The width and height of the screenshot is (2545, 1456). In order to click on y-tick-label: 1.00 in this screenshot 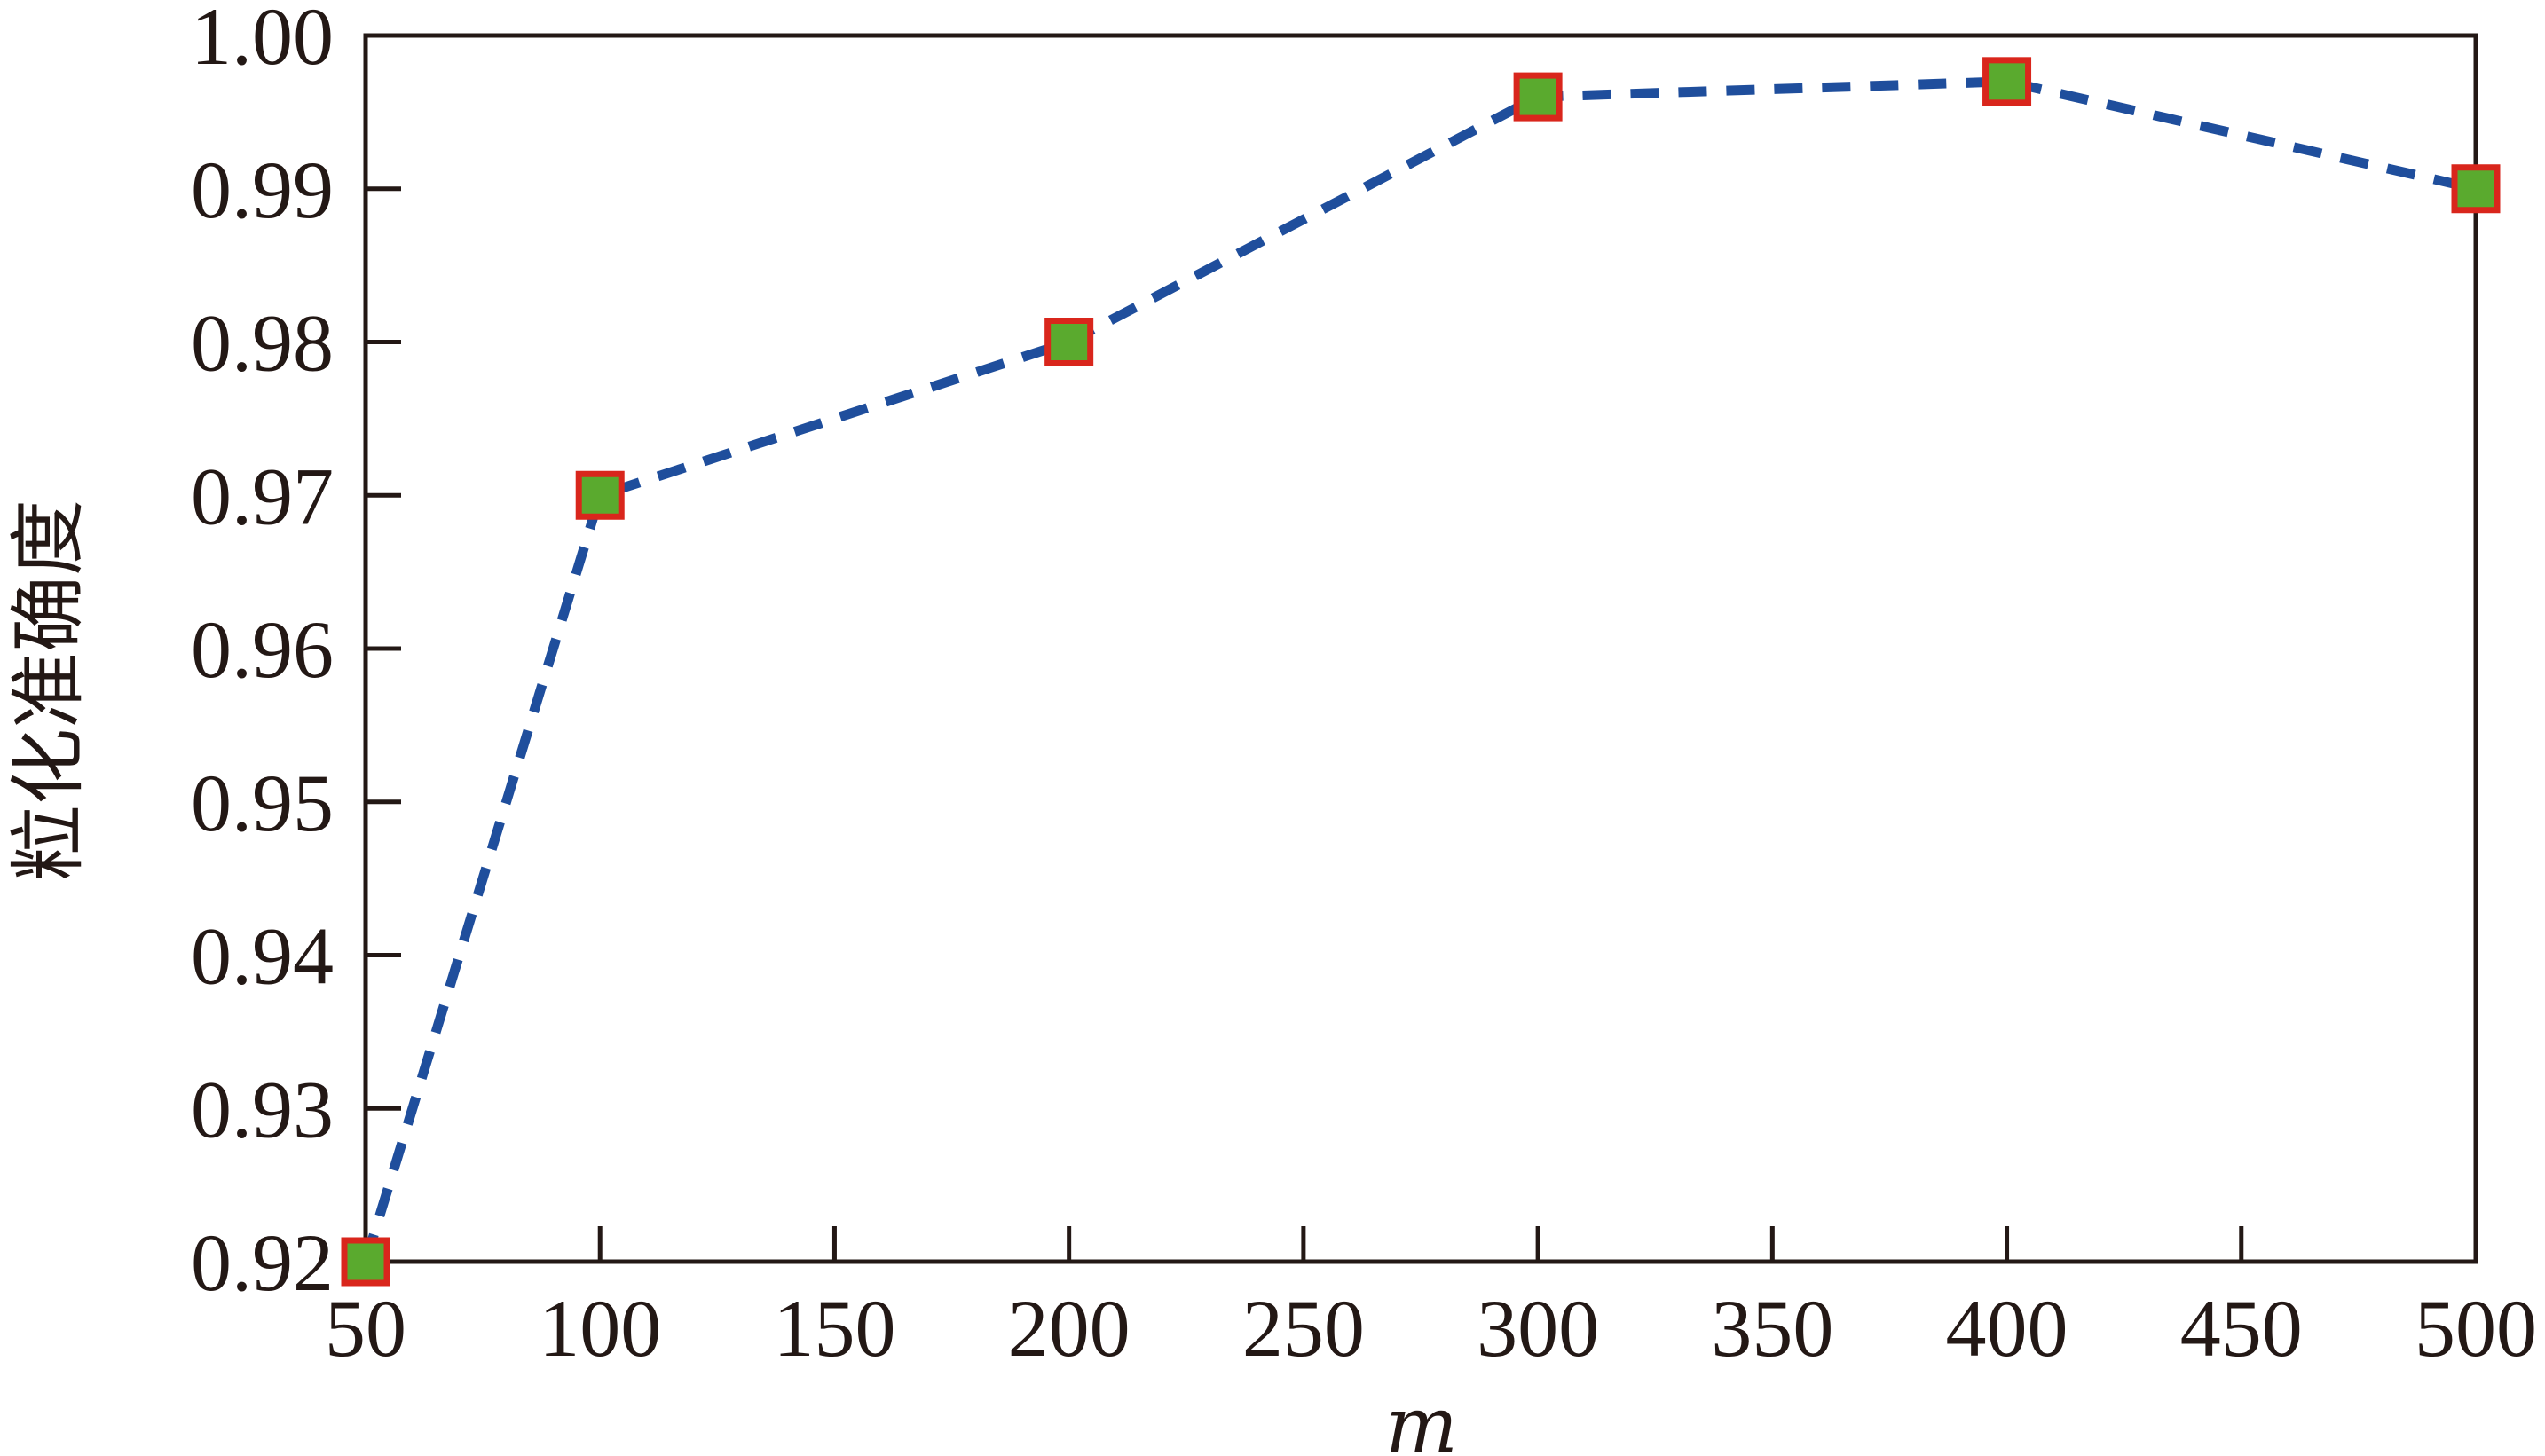, I will do `click(262, 41)`.